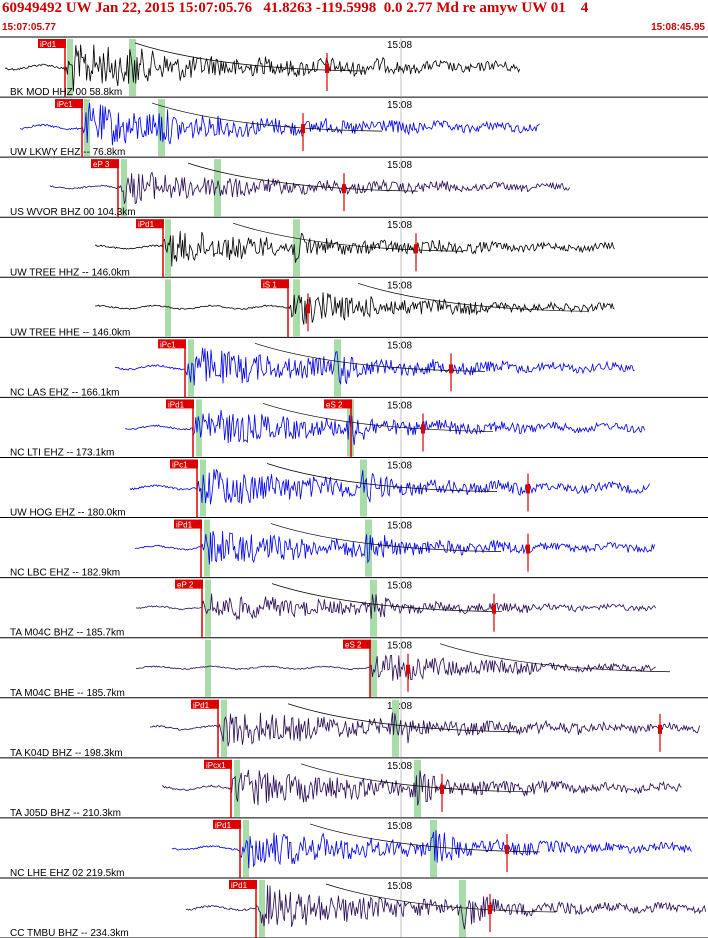  Describe the element at coordinates (69, 933) in the screenshot. I see `station-label: CC TMBU BHZ -- 234.3km` at that location.